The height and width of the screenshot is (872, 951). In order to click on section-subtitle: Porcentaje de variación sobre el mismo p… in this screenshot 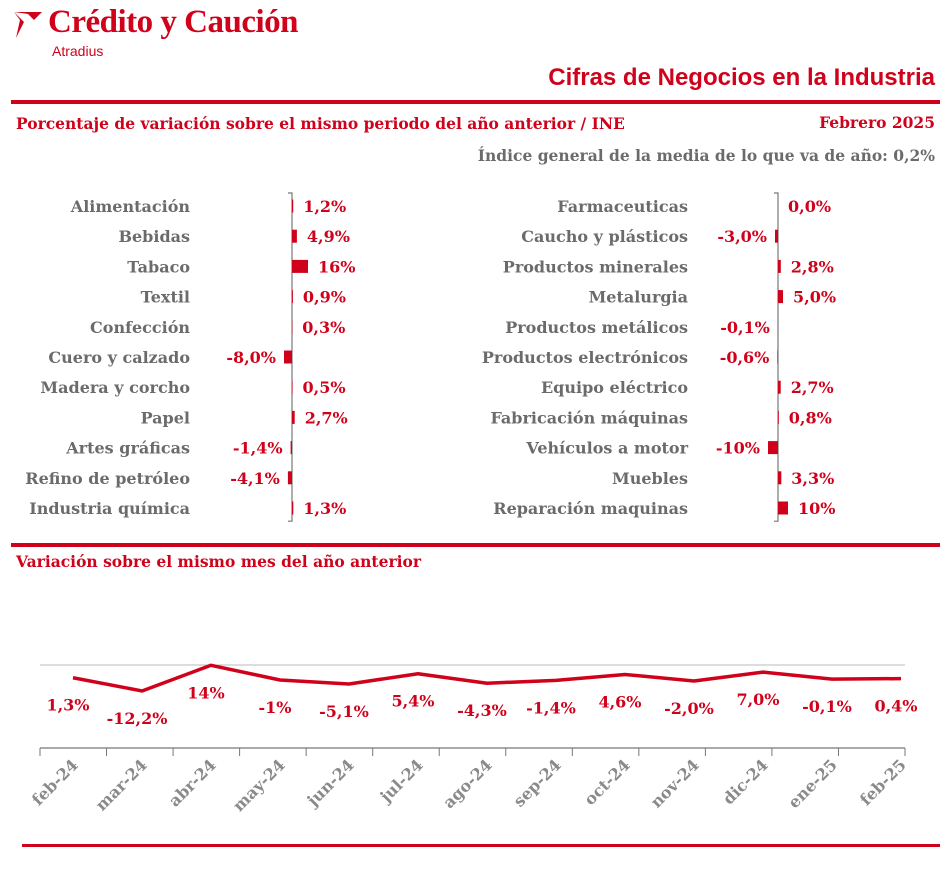, I will do `click(320, 123)`.